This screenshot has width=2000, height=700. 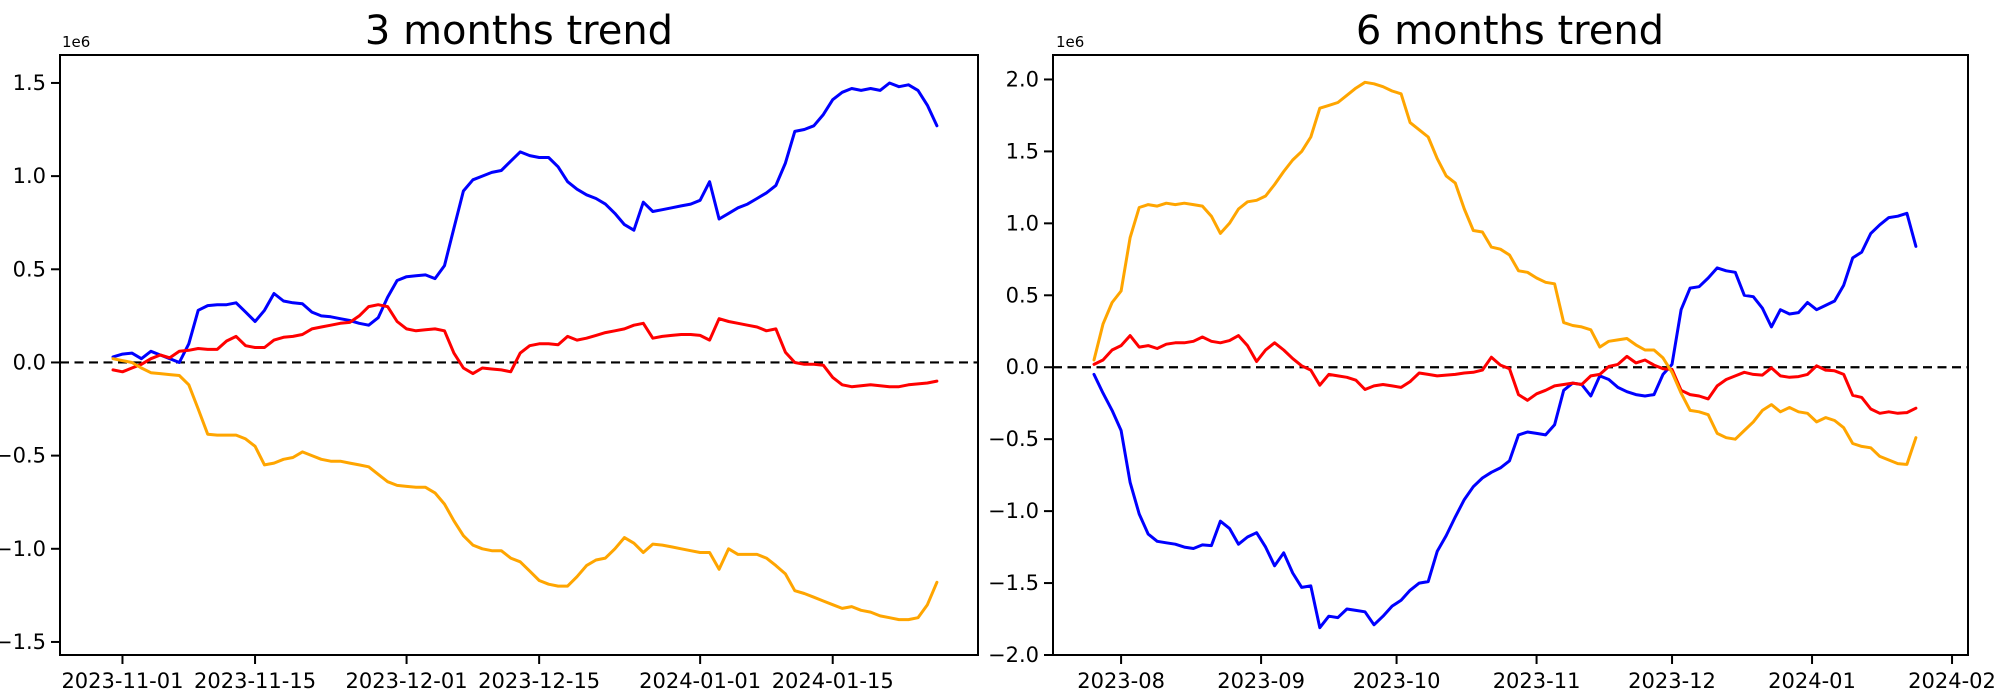 What do you see at coordinates (1013, 655) in the screenshot?
I see `y-tick-label: −2.0` at bounding box center [1013, 655].